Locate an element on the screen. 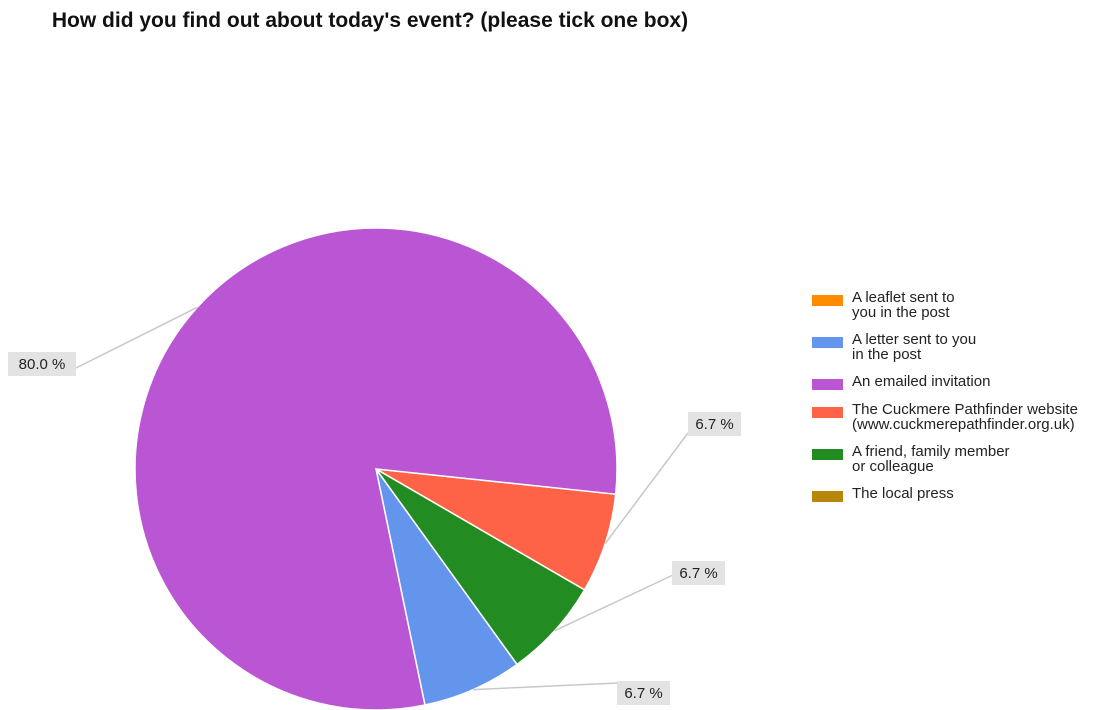 The height and width of the screenshot is (710, 1111). legend-label: An emailed invitation is located at coordinates (921, 381).